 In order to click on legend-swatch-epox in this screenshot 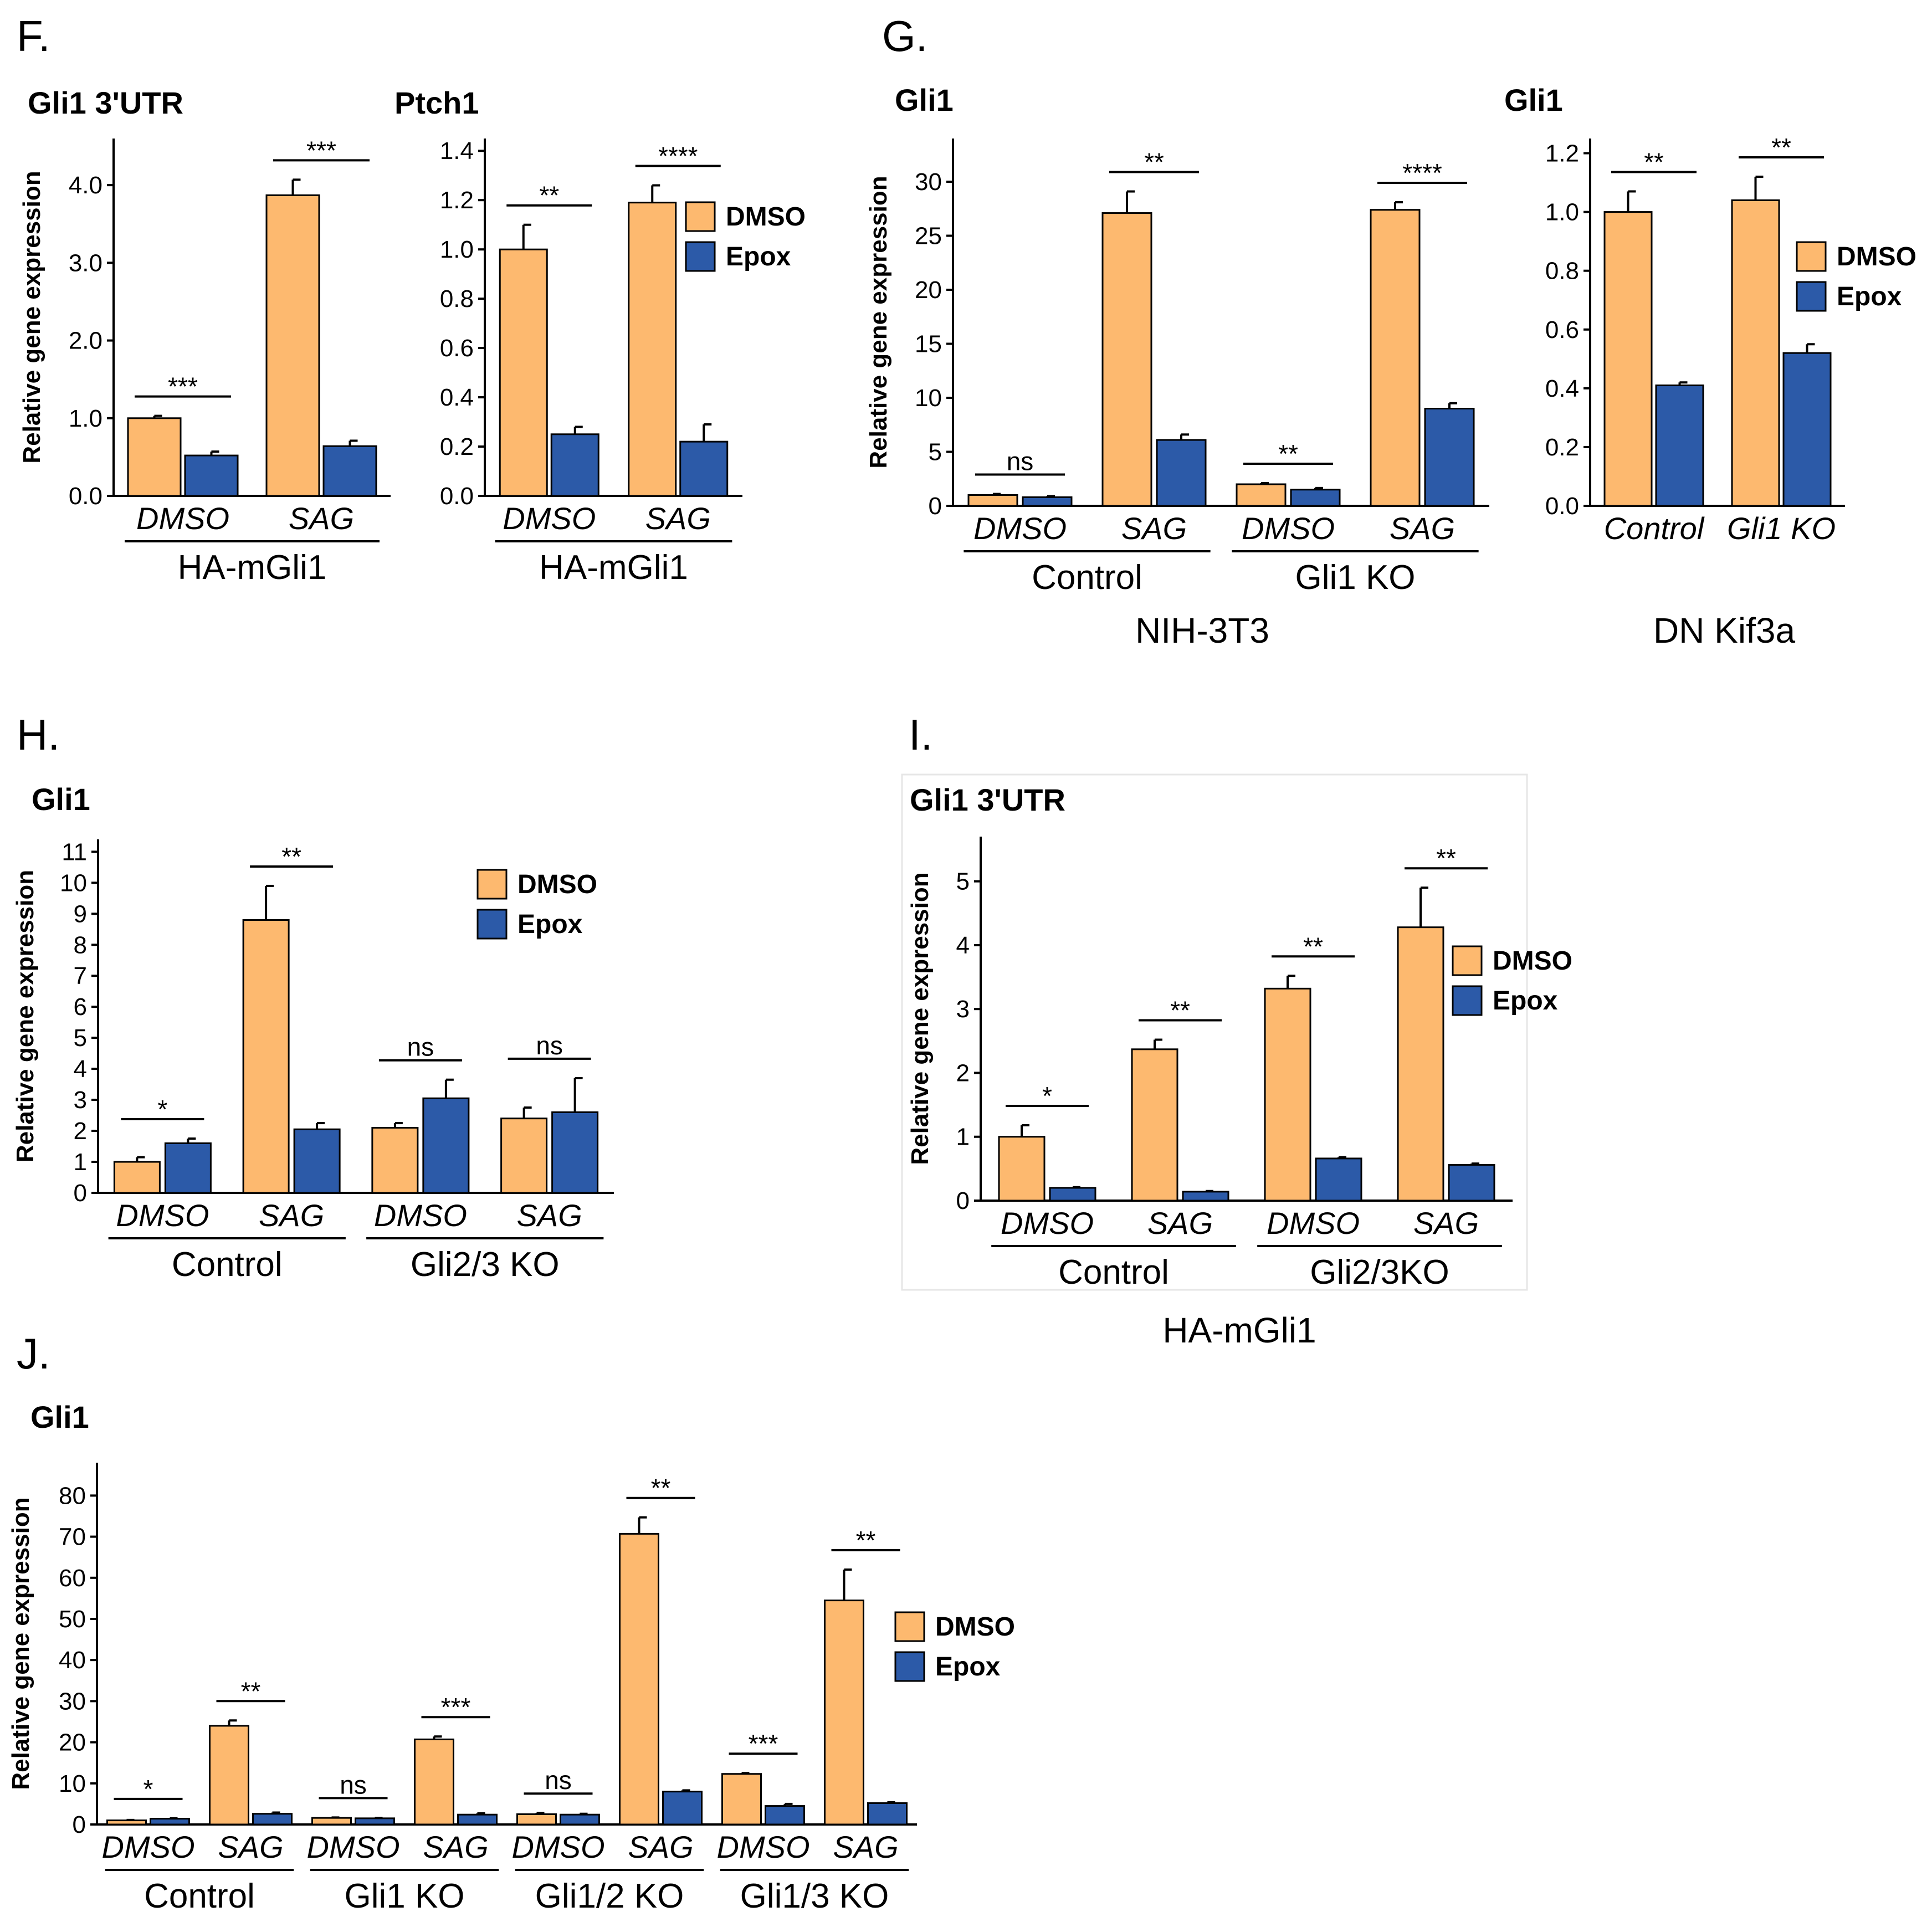, I will do `click(492, 924)`.